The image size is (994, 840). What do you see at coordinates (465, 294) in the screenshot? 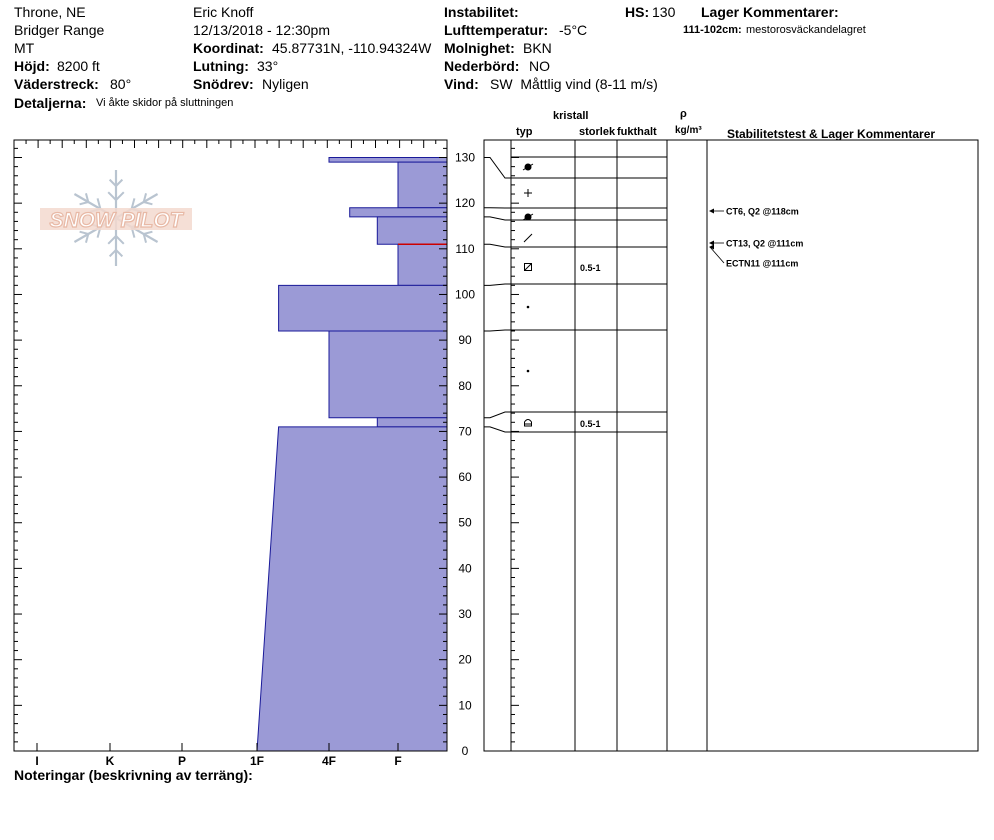
I see `y-tick-label: 100` at bounding box center [465, 294].